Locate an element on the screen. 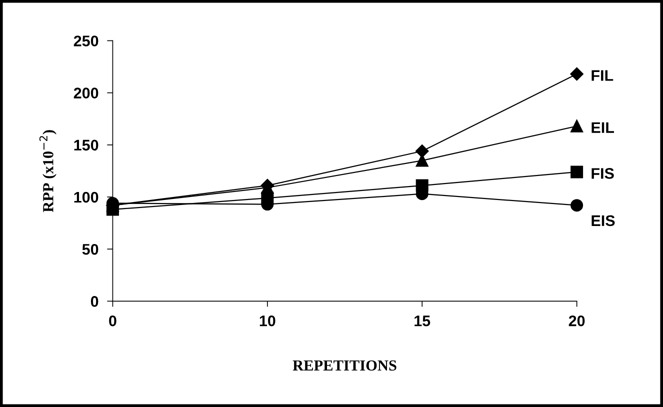  y-tick-label: 200 is located at coordinates (86, 93).